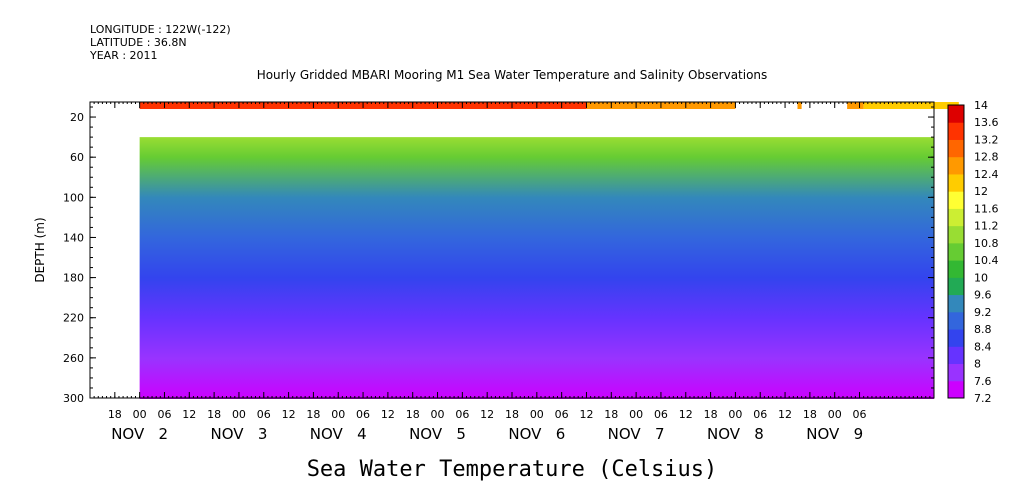 The width and height of the screenshot is (1009, 504). Describe the element at coordinates (986, 226) in the screenshot. I see `colorbar-label: 11.2` at that location.